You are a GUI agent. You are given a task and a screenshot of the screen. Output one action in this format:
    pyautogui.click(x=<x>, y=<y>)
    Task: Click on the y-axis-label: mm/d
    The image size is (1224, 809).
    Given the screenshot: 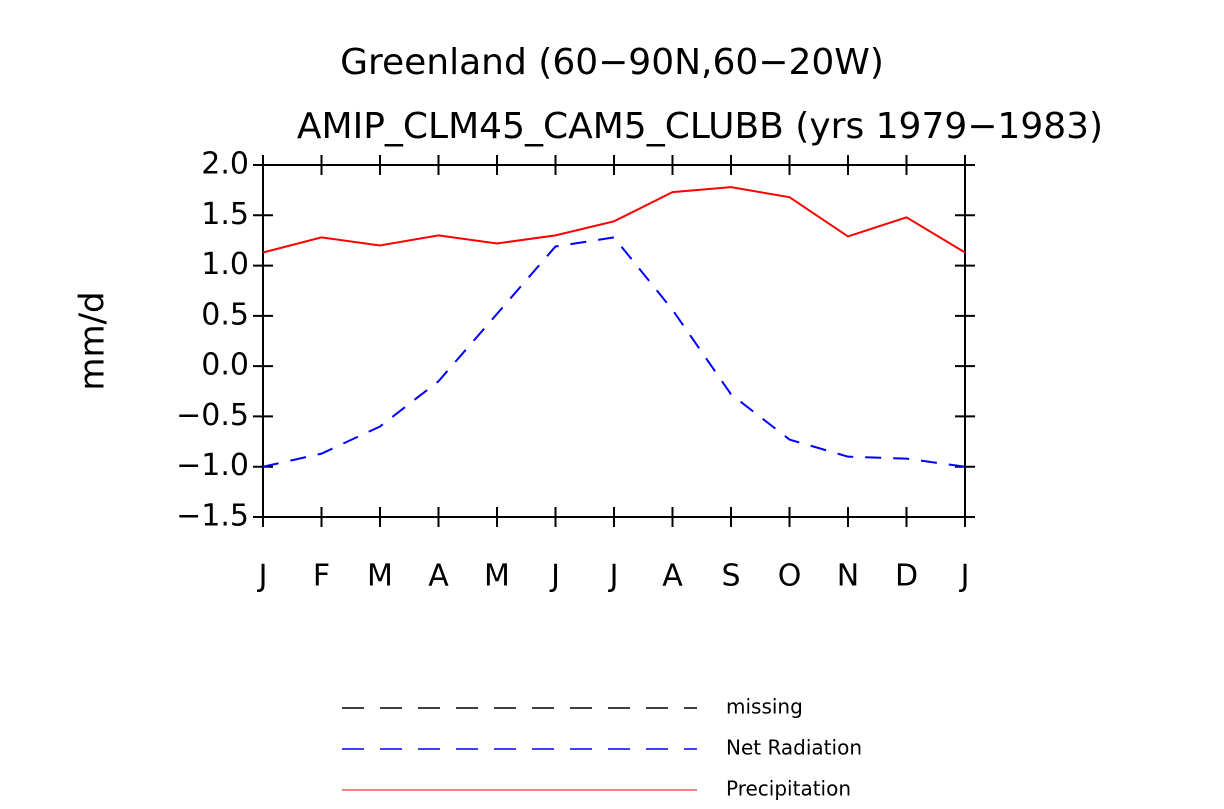 What is the action you would take?
    pyautogui.click(x=93, y=340)
    